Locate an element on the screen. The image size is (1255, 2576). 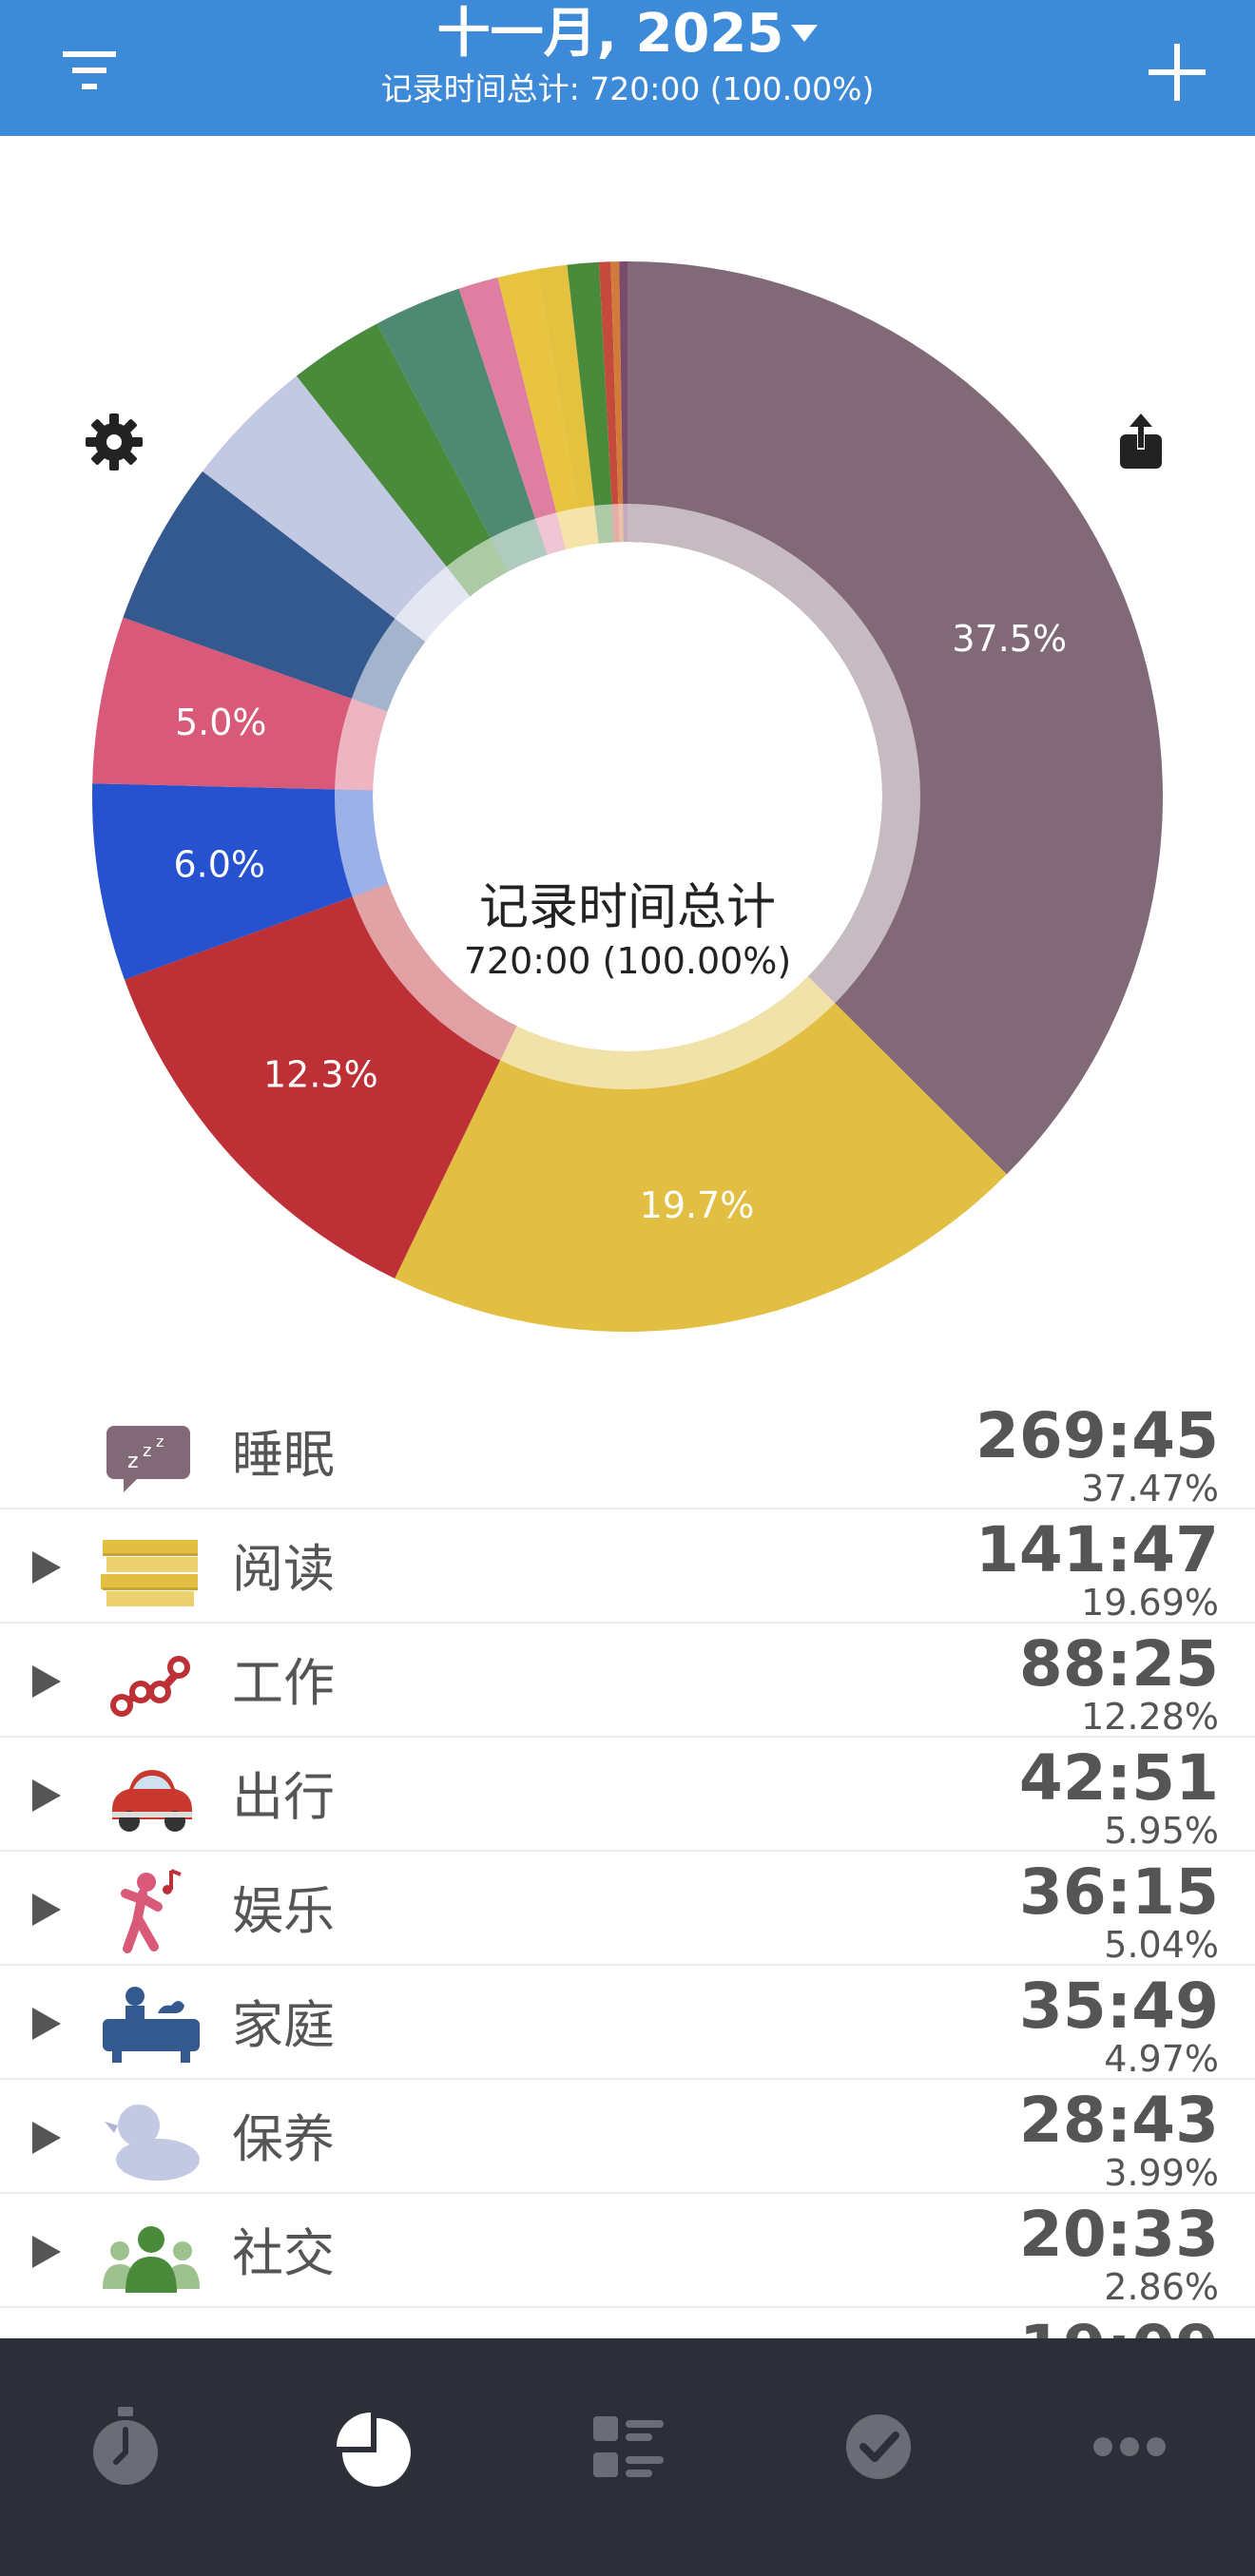
top-bar: 十一月, 2025 记录时间总计: 720:00 (100.00%) is located at coordinates (627, 68).